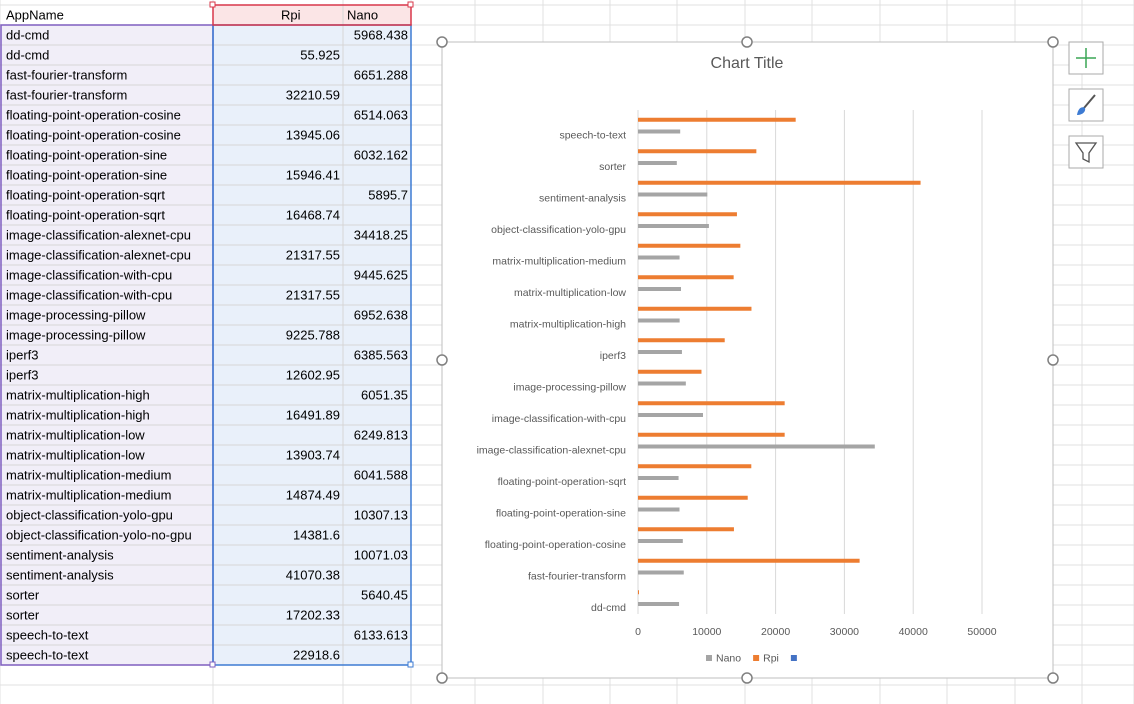 This screenshot has width=1134, height=704. I want to click on app-name-cell: sentiment-analysis, so click(60, 574).